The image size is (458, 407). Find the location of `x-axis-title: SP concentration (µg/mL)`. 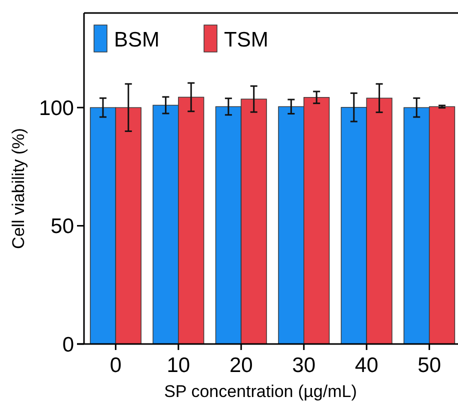

x-axis-title: SP concentration (µg/mL) is located at coordinates (260, 391).